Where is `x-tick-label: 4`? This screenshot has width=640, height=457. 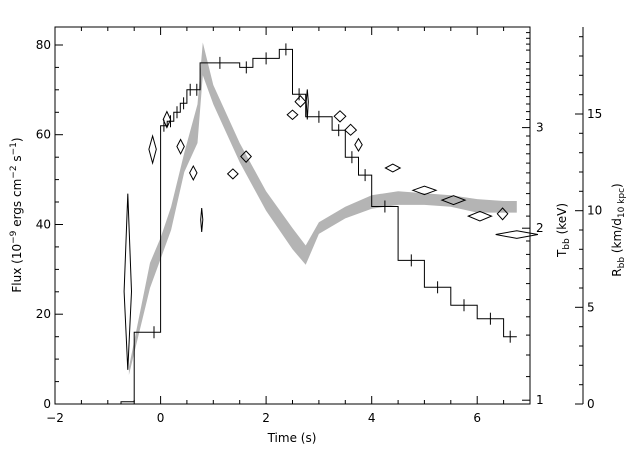
x-tick-label: 4 is located at coordinates (372, 418).